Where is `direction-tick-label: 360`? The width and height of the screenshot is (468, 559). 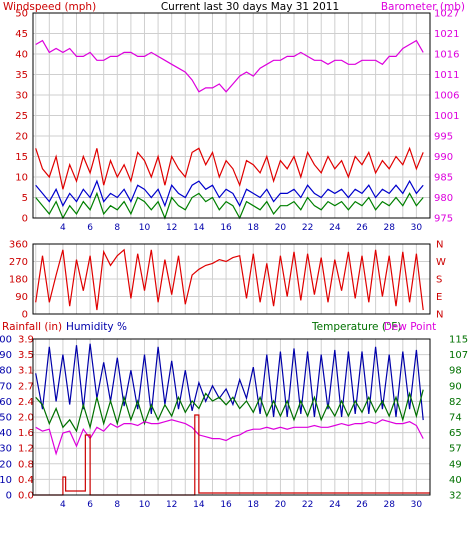 direction-tick-label: 360 is located at coordinates (18, 245).